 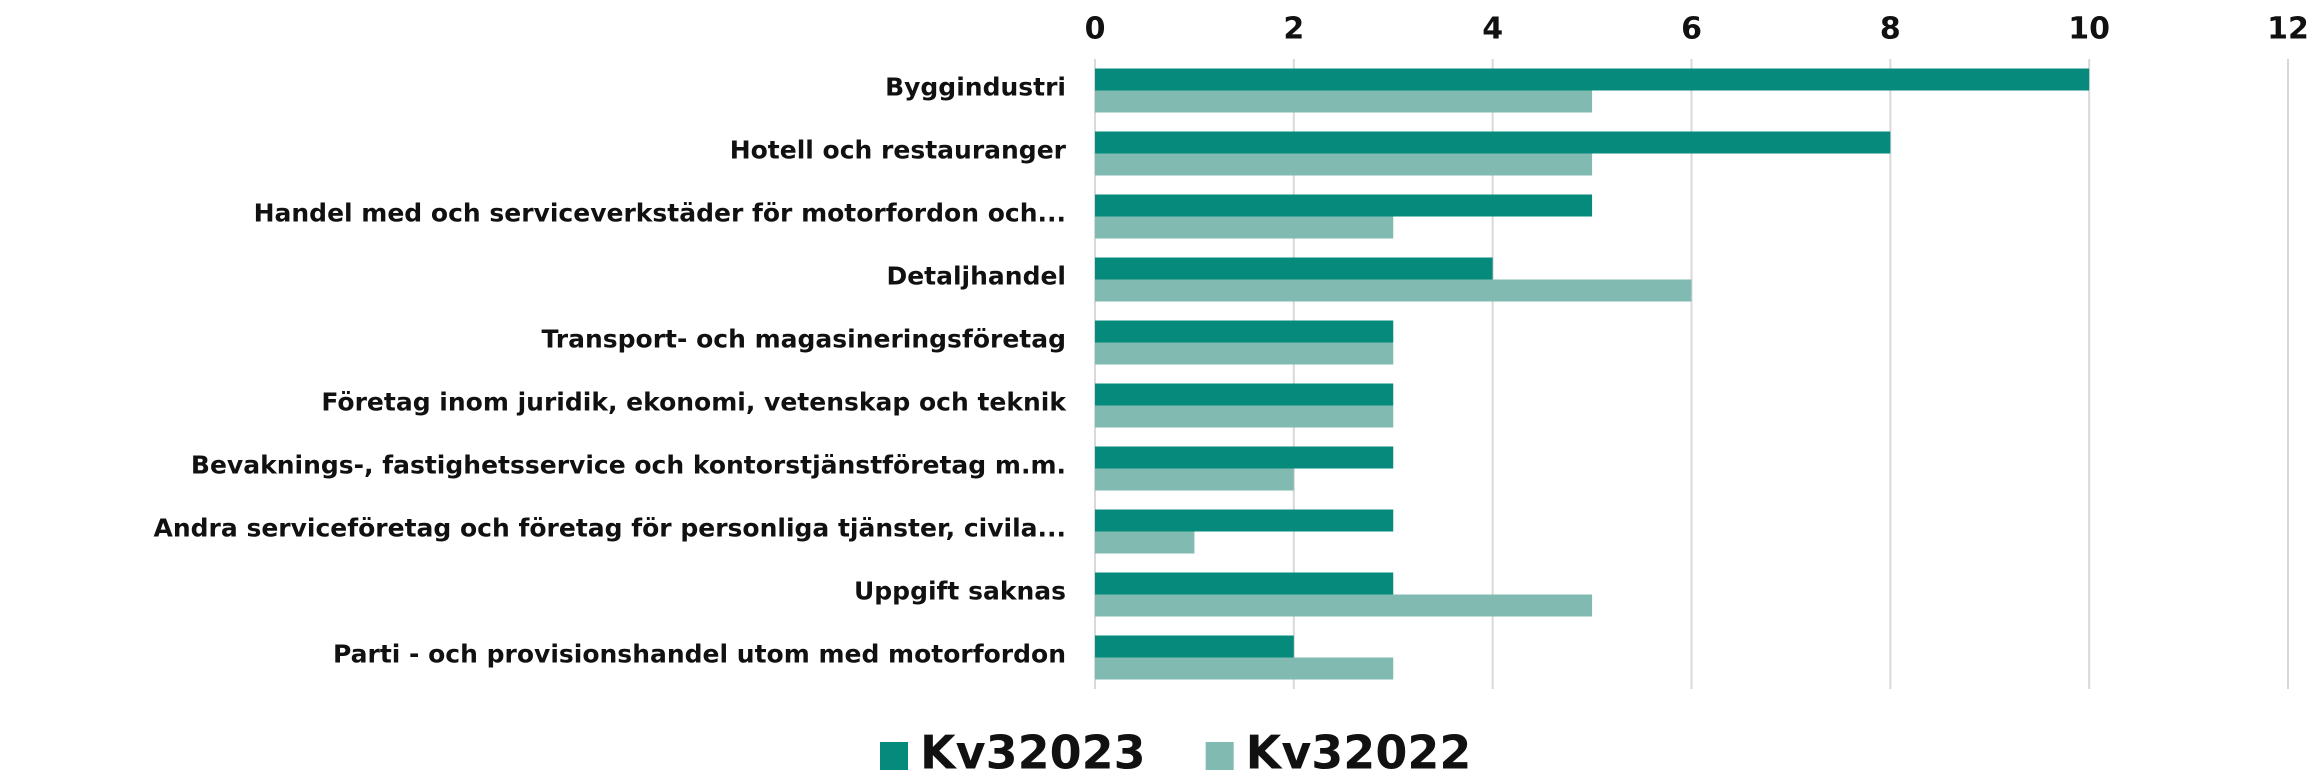 I want to click on x-tick-label: 10, so click(x=2089, y=29).